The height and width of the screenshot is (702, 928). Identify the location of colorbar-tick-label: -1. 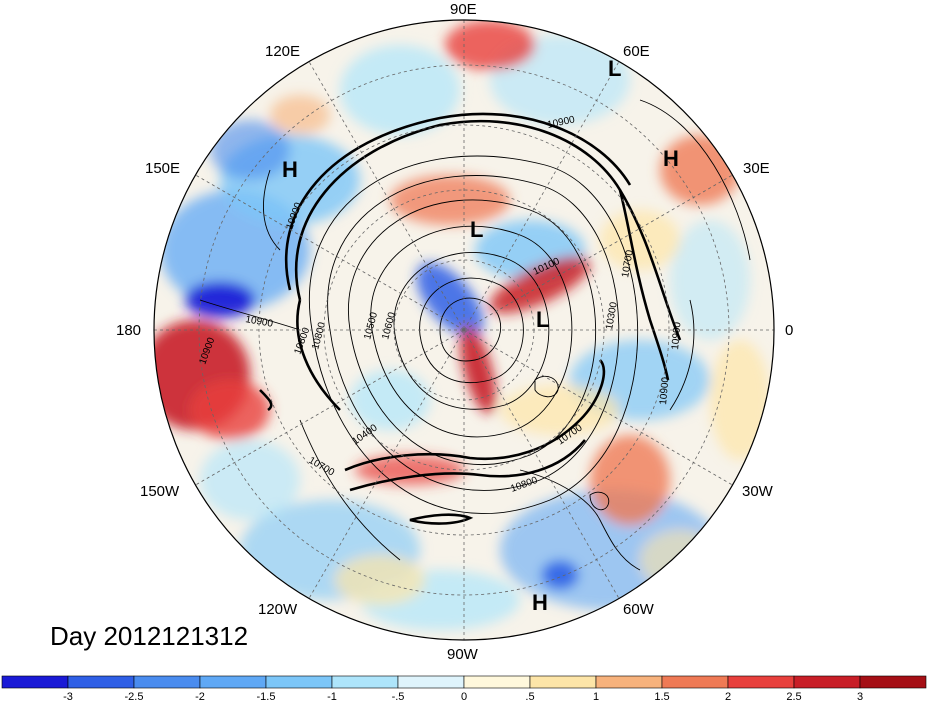
(332, 696).